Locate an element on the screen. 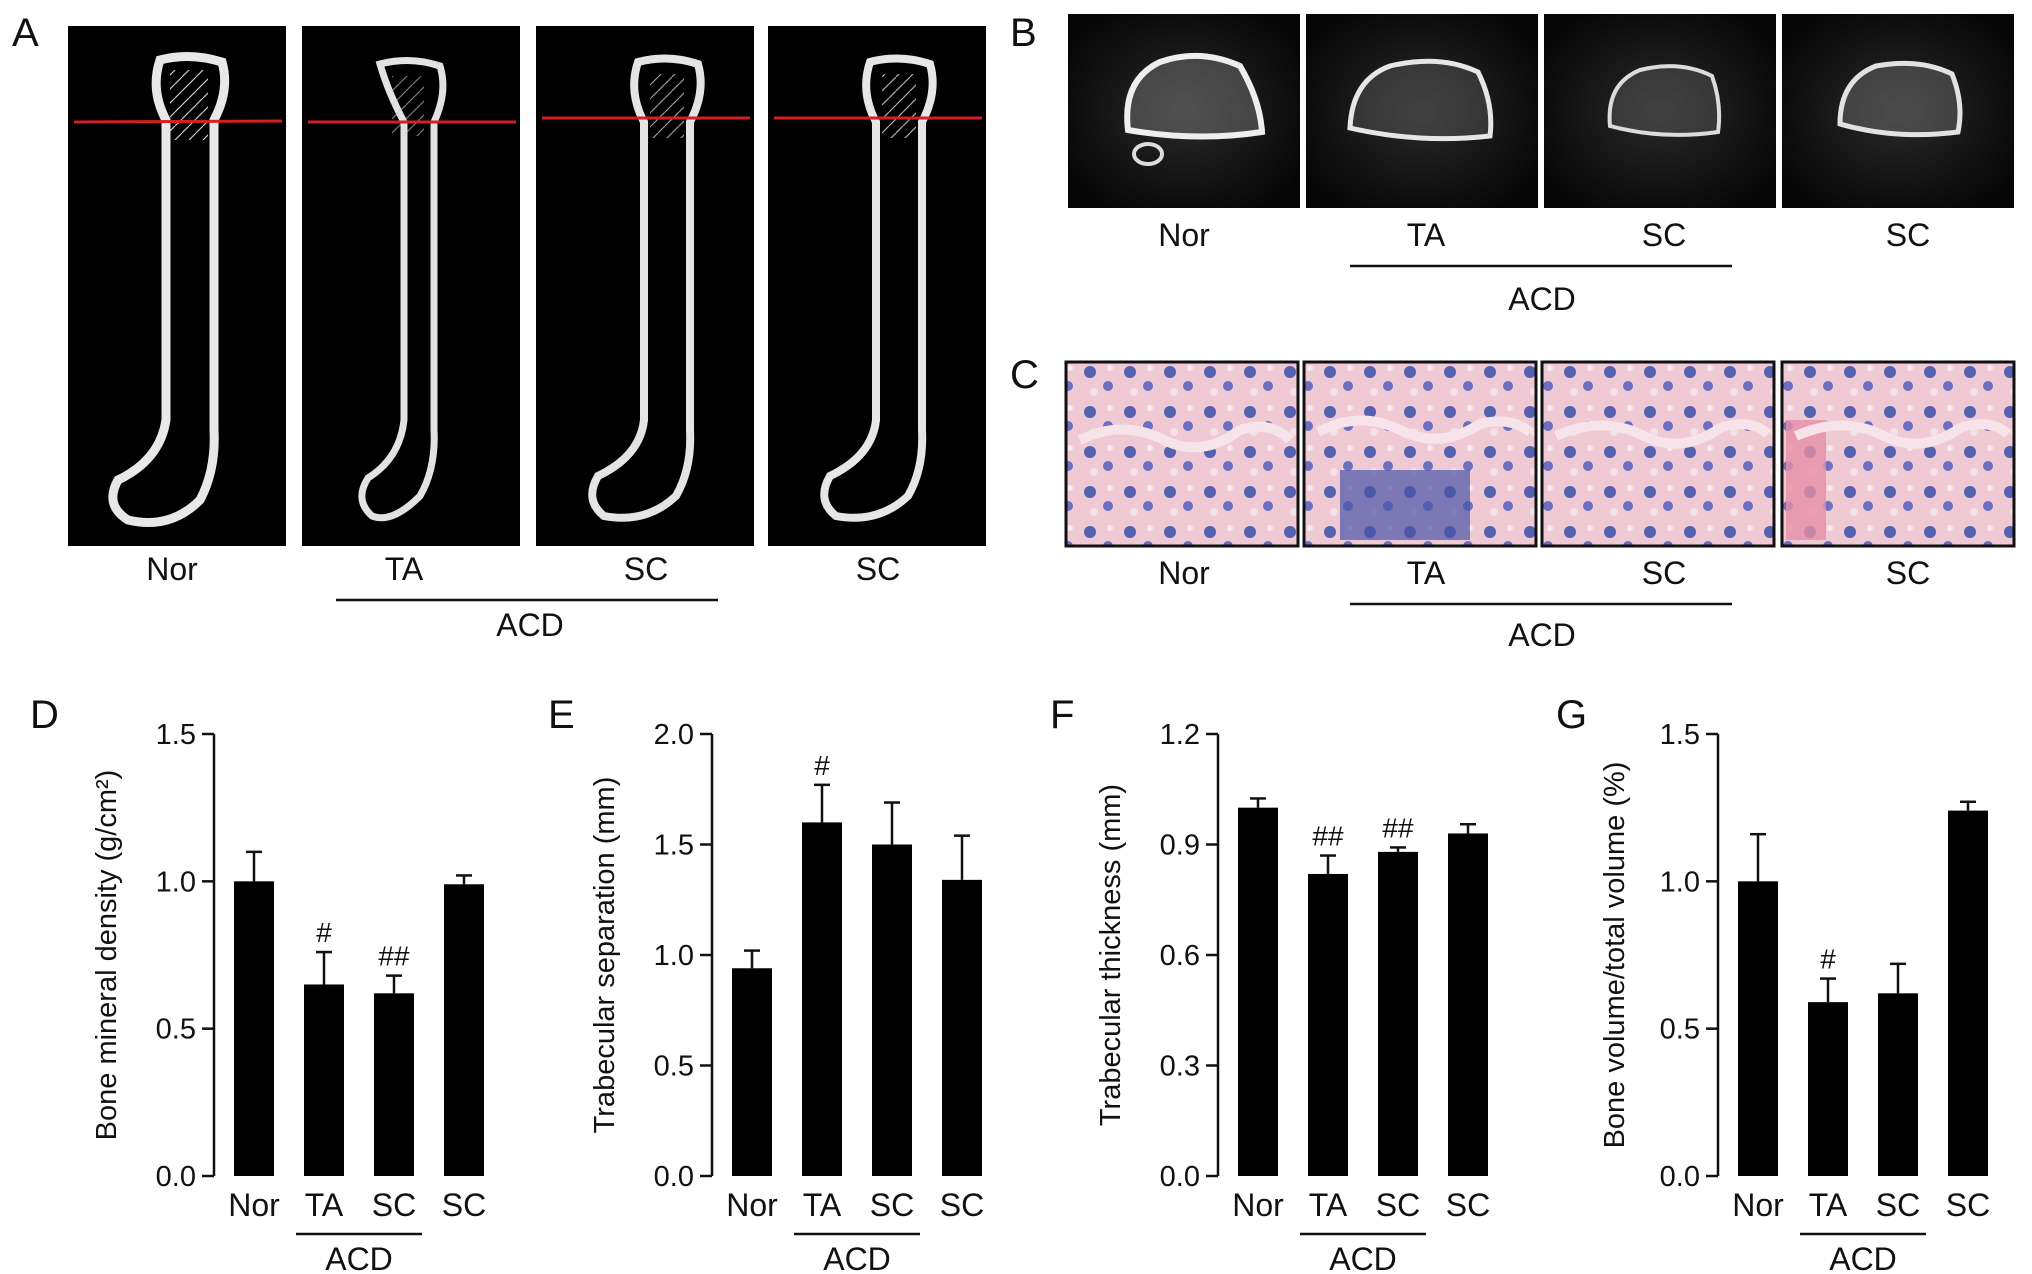  x-tick-label-f-3: SC is located at coordinates (1468, 1205).